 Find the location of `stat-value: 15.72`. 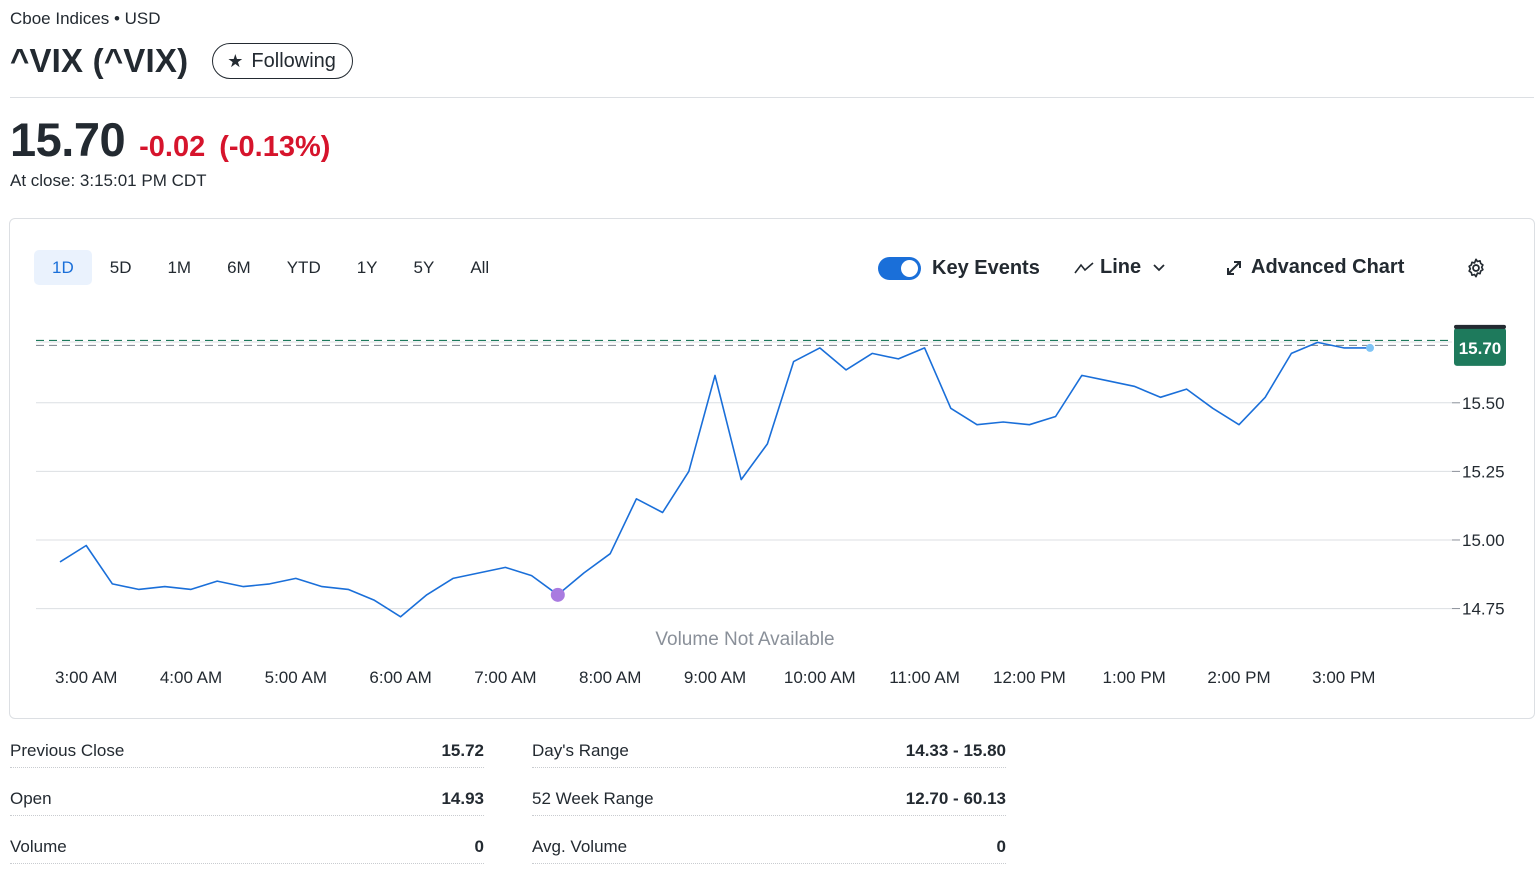

stat-value: 15.72 is located at coordinates (462, 750).